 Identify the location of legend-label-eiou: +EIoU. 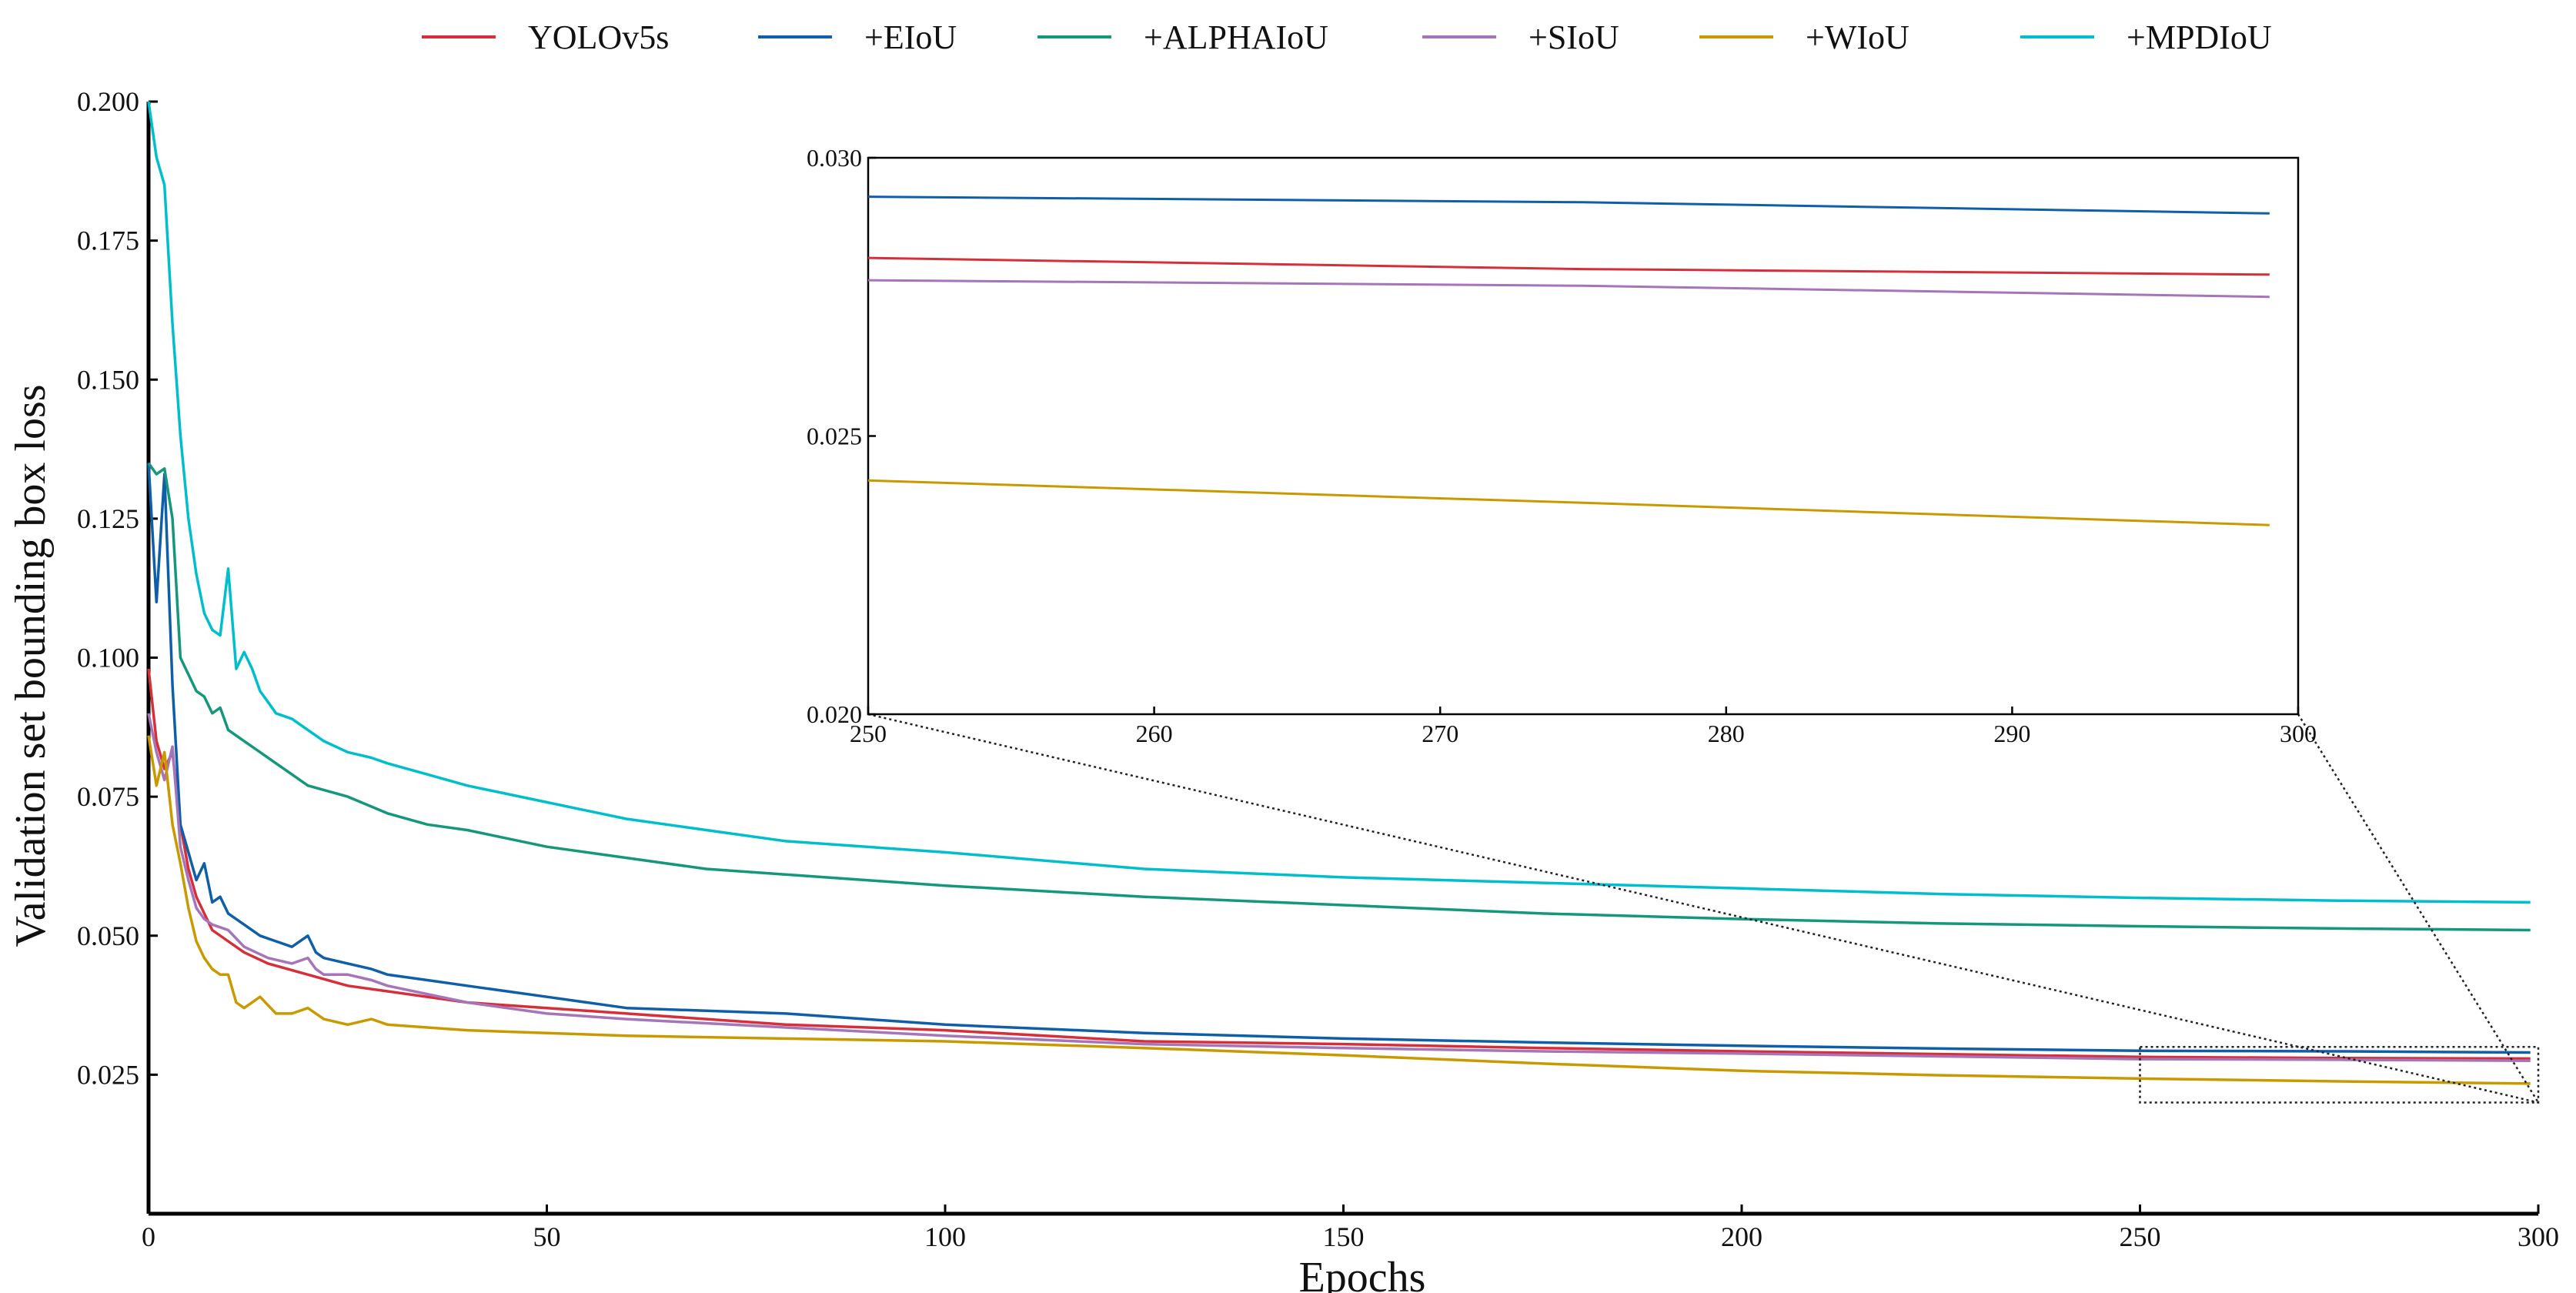
(910, 37).